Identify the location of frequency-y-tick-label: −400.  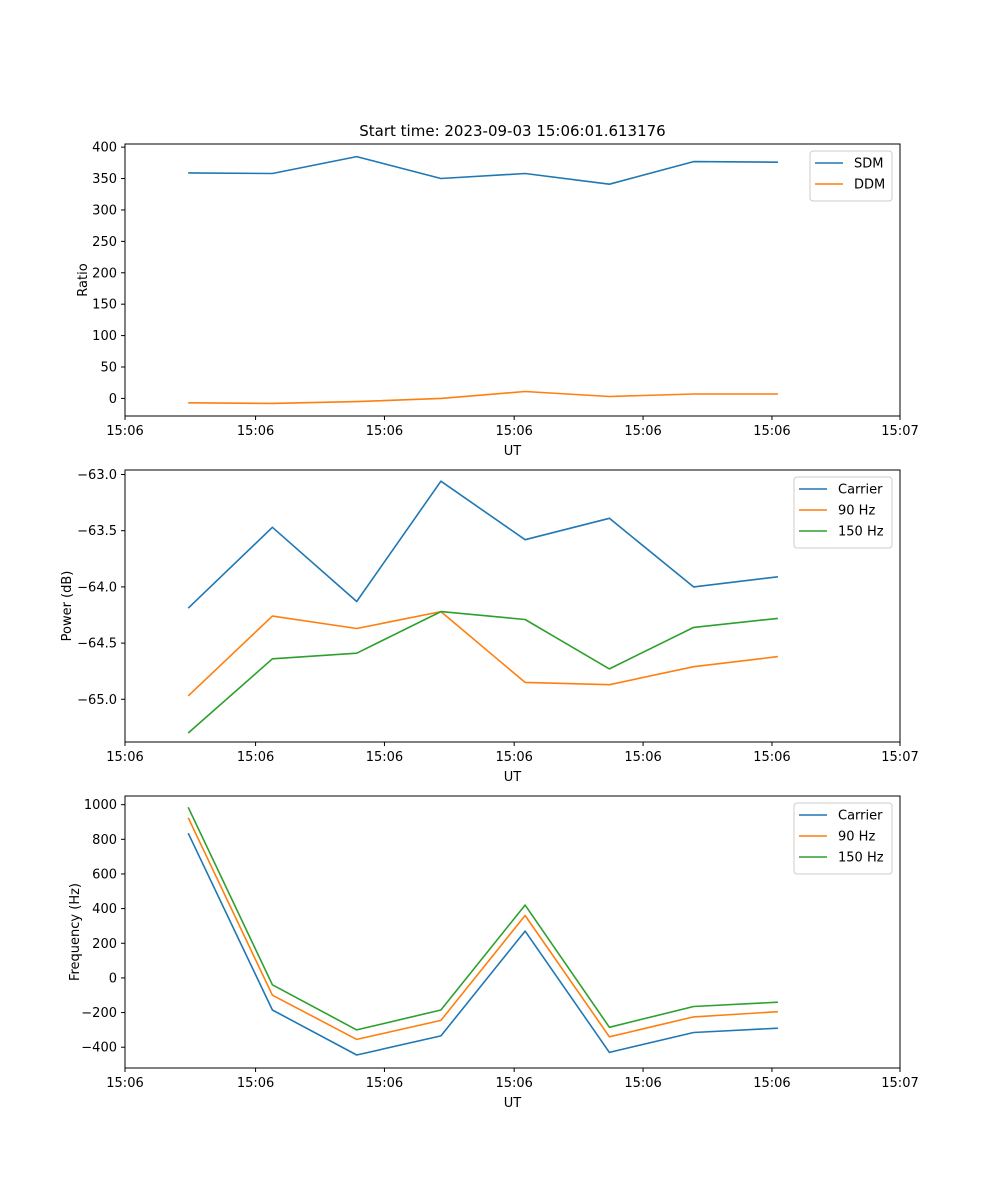
(99, 1048).